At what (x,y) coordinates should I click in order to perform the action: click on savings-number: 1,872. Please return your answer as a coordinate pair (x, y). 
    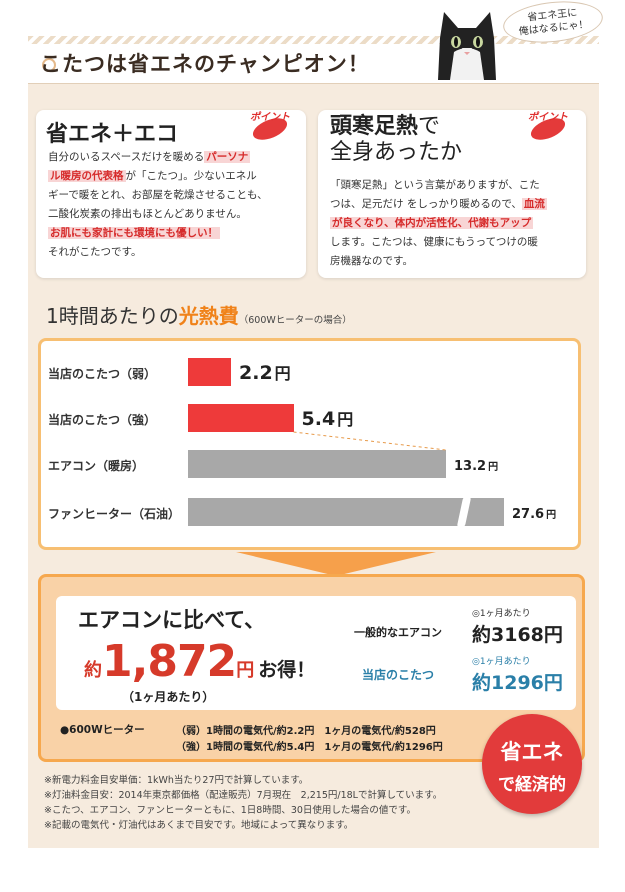
    Looking at the image, I should click on (169, 661).